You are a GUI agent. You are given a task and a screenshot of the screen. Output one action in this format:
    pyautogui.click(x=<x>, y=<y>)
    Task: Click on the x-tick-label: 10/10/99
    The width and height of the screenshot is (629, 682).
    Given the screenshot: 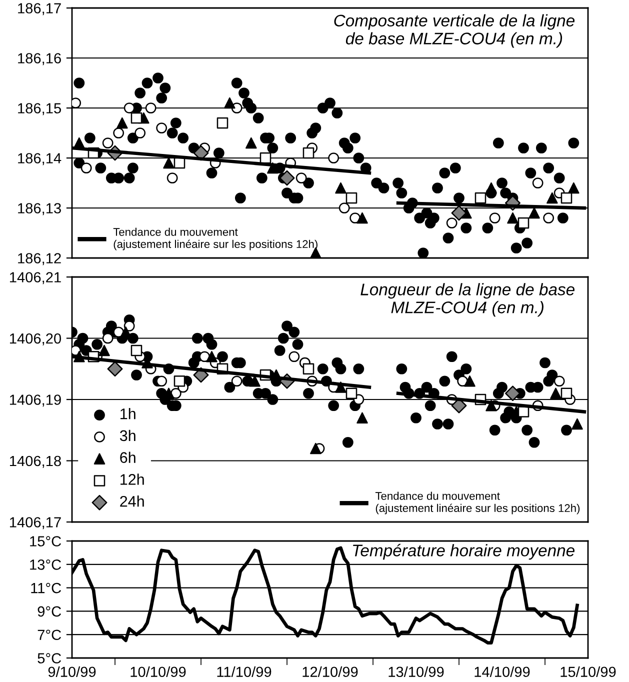 What is the action you would take?
    pyautogui.click(x=158, y=672)
    